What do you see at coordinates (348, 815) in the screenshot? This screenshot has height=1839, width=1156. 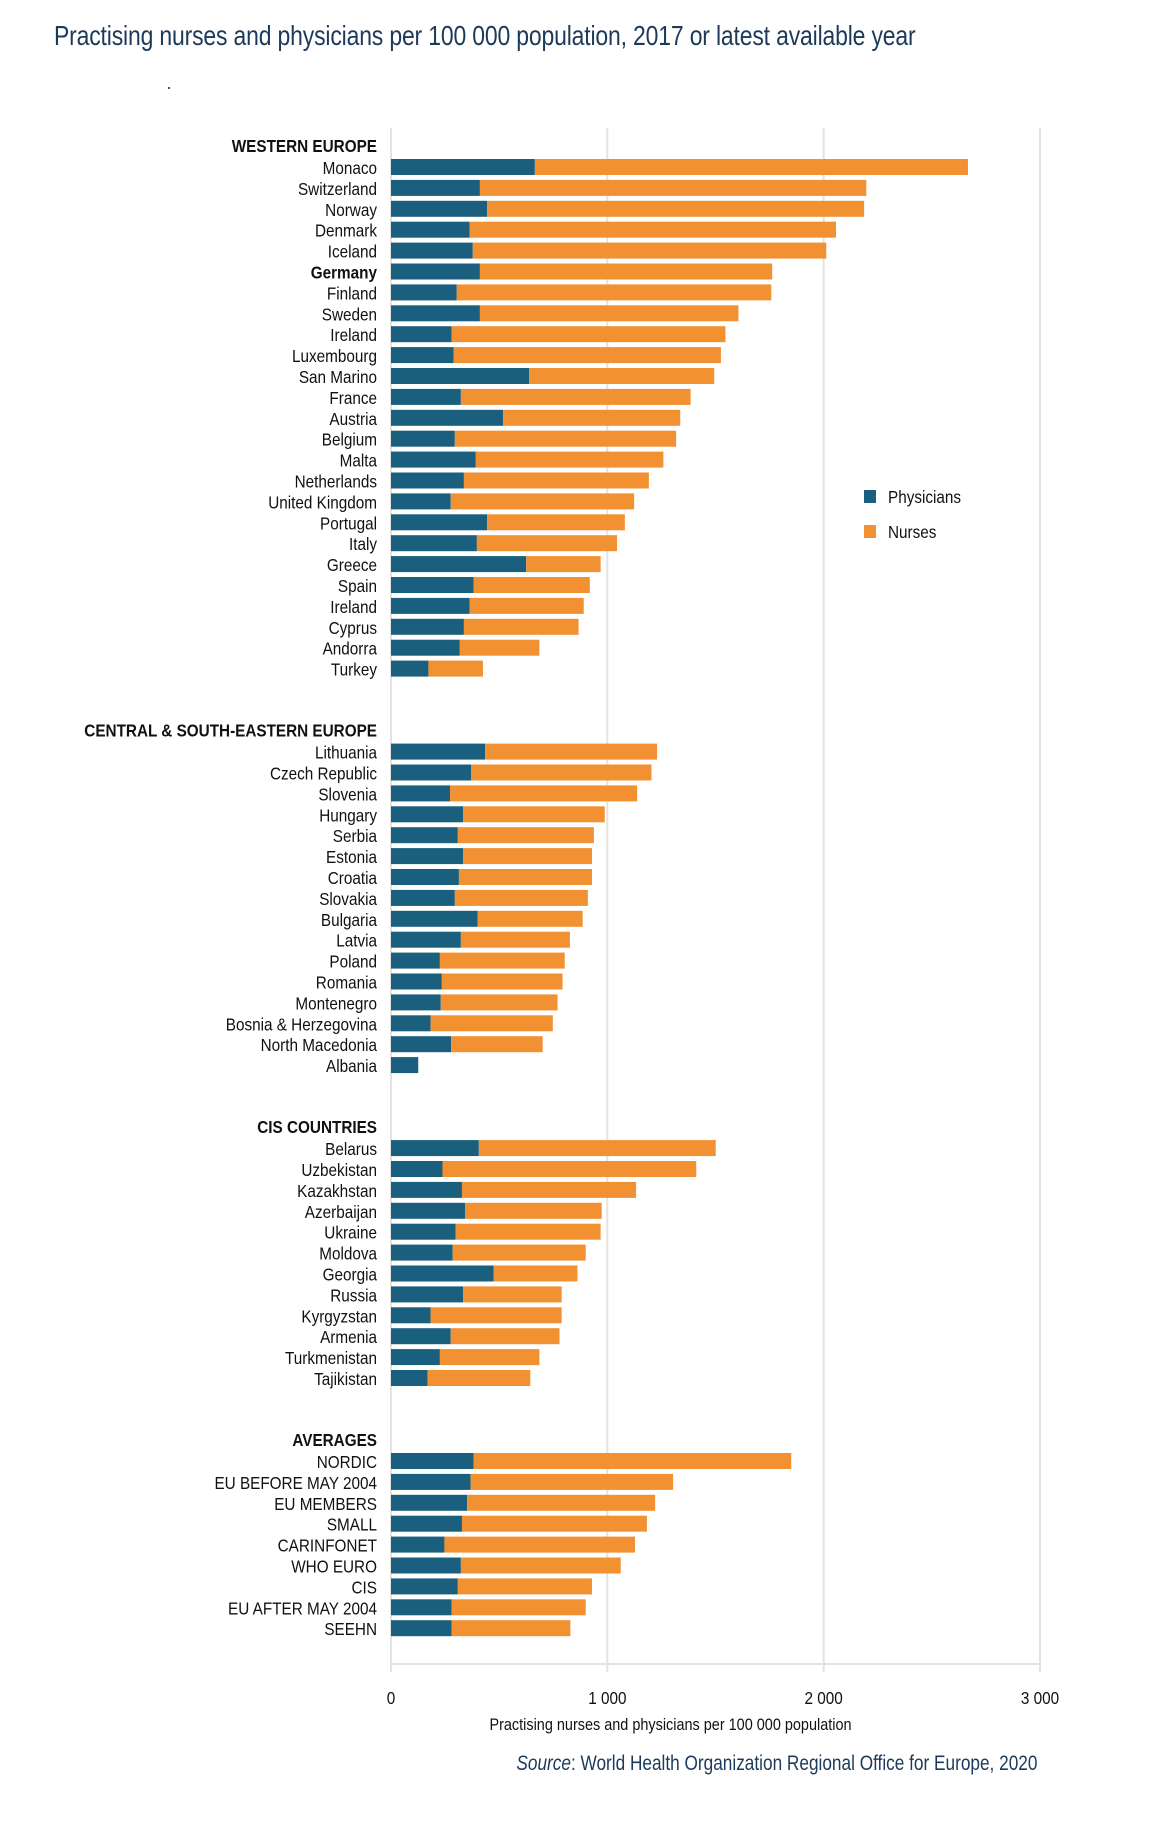 I see `category-label: Hungary` at bounding box center [348, 815].